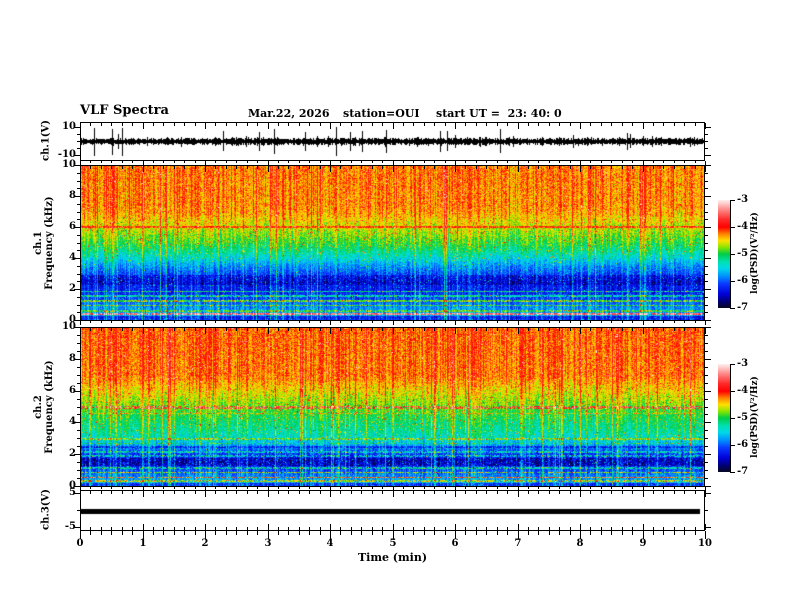 Image resolution: width=792 pixels, height=612 pixels. I want to click on tick-label: 6, so click(72, 226).